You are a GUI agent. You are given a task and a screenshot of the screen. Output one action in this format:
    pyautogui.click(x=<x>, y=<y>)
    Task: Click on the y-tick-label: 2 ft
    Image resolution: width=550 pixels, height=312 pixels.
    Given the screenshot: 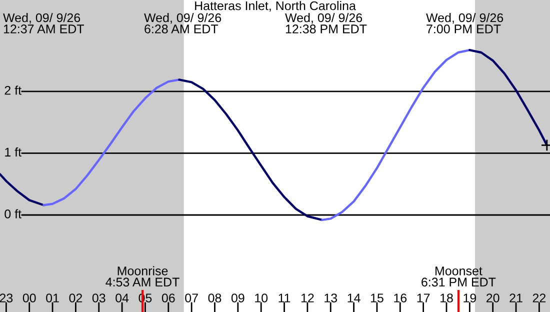 What is the action you would take?
    pyautogui.click(x=13, y=90)
    